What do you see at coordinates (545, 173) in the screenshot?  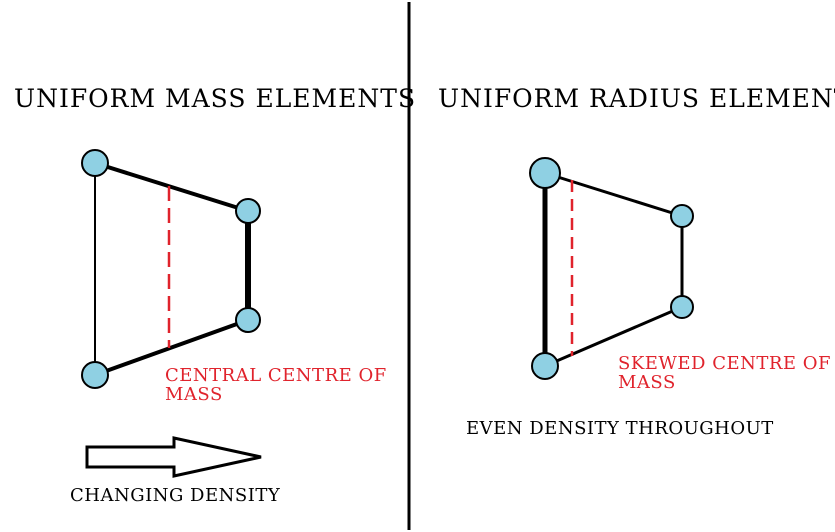 I see `right-node-top-left` at bounding box center [545, 173].